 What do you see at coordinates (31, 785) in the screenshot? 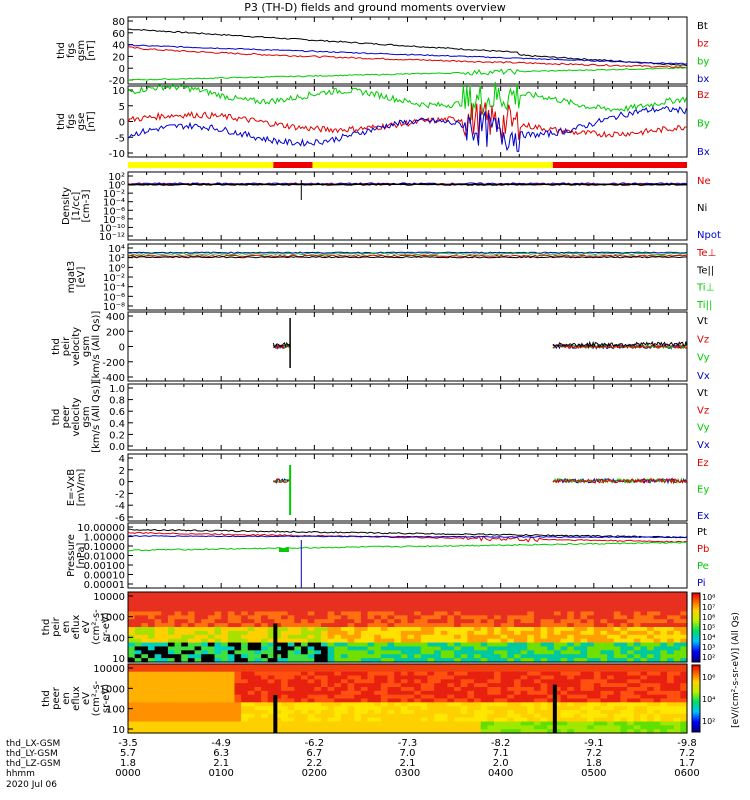
I see `x-axis-date: 2020 Jul 06` at bounding box center [31, 785].